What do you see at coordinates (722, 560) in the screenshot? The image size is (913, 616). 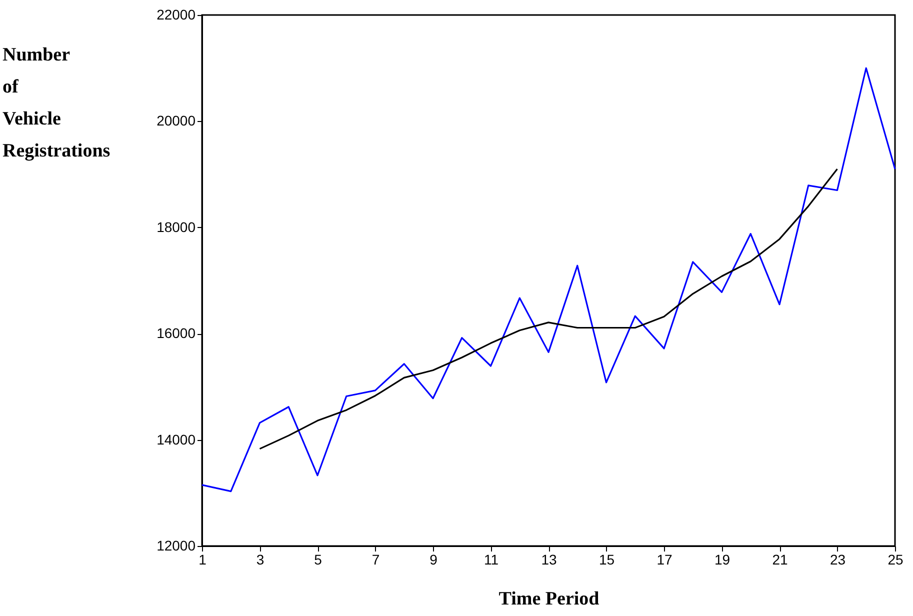 I see `x-tick-label: 19` at bounding box center [722, 560].